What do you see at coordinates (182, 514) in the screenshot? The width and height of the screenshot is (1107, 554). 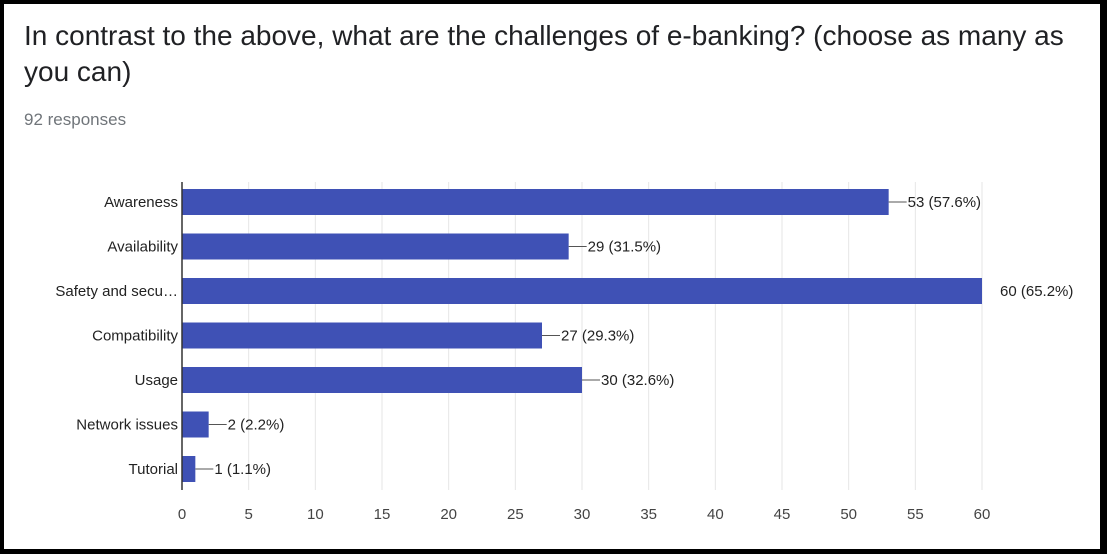 I see `x-tick-label-0: 0` at bounding box center [182, 514].